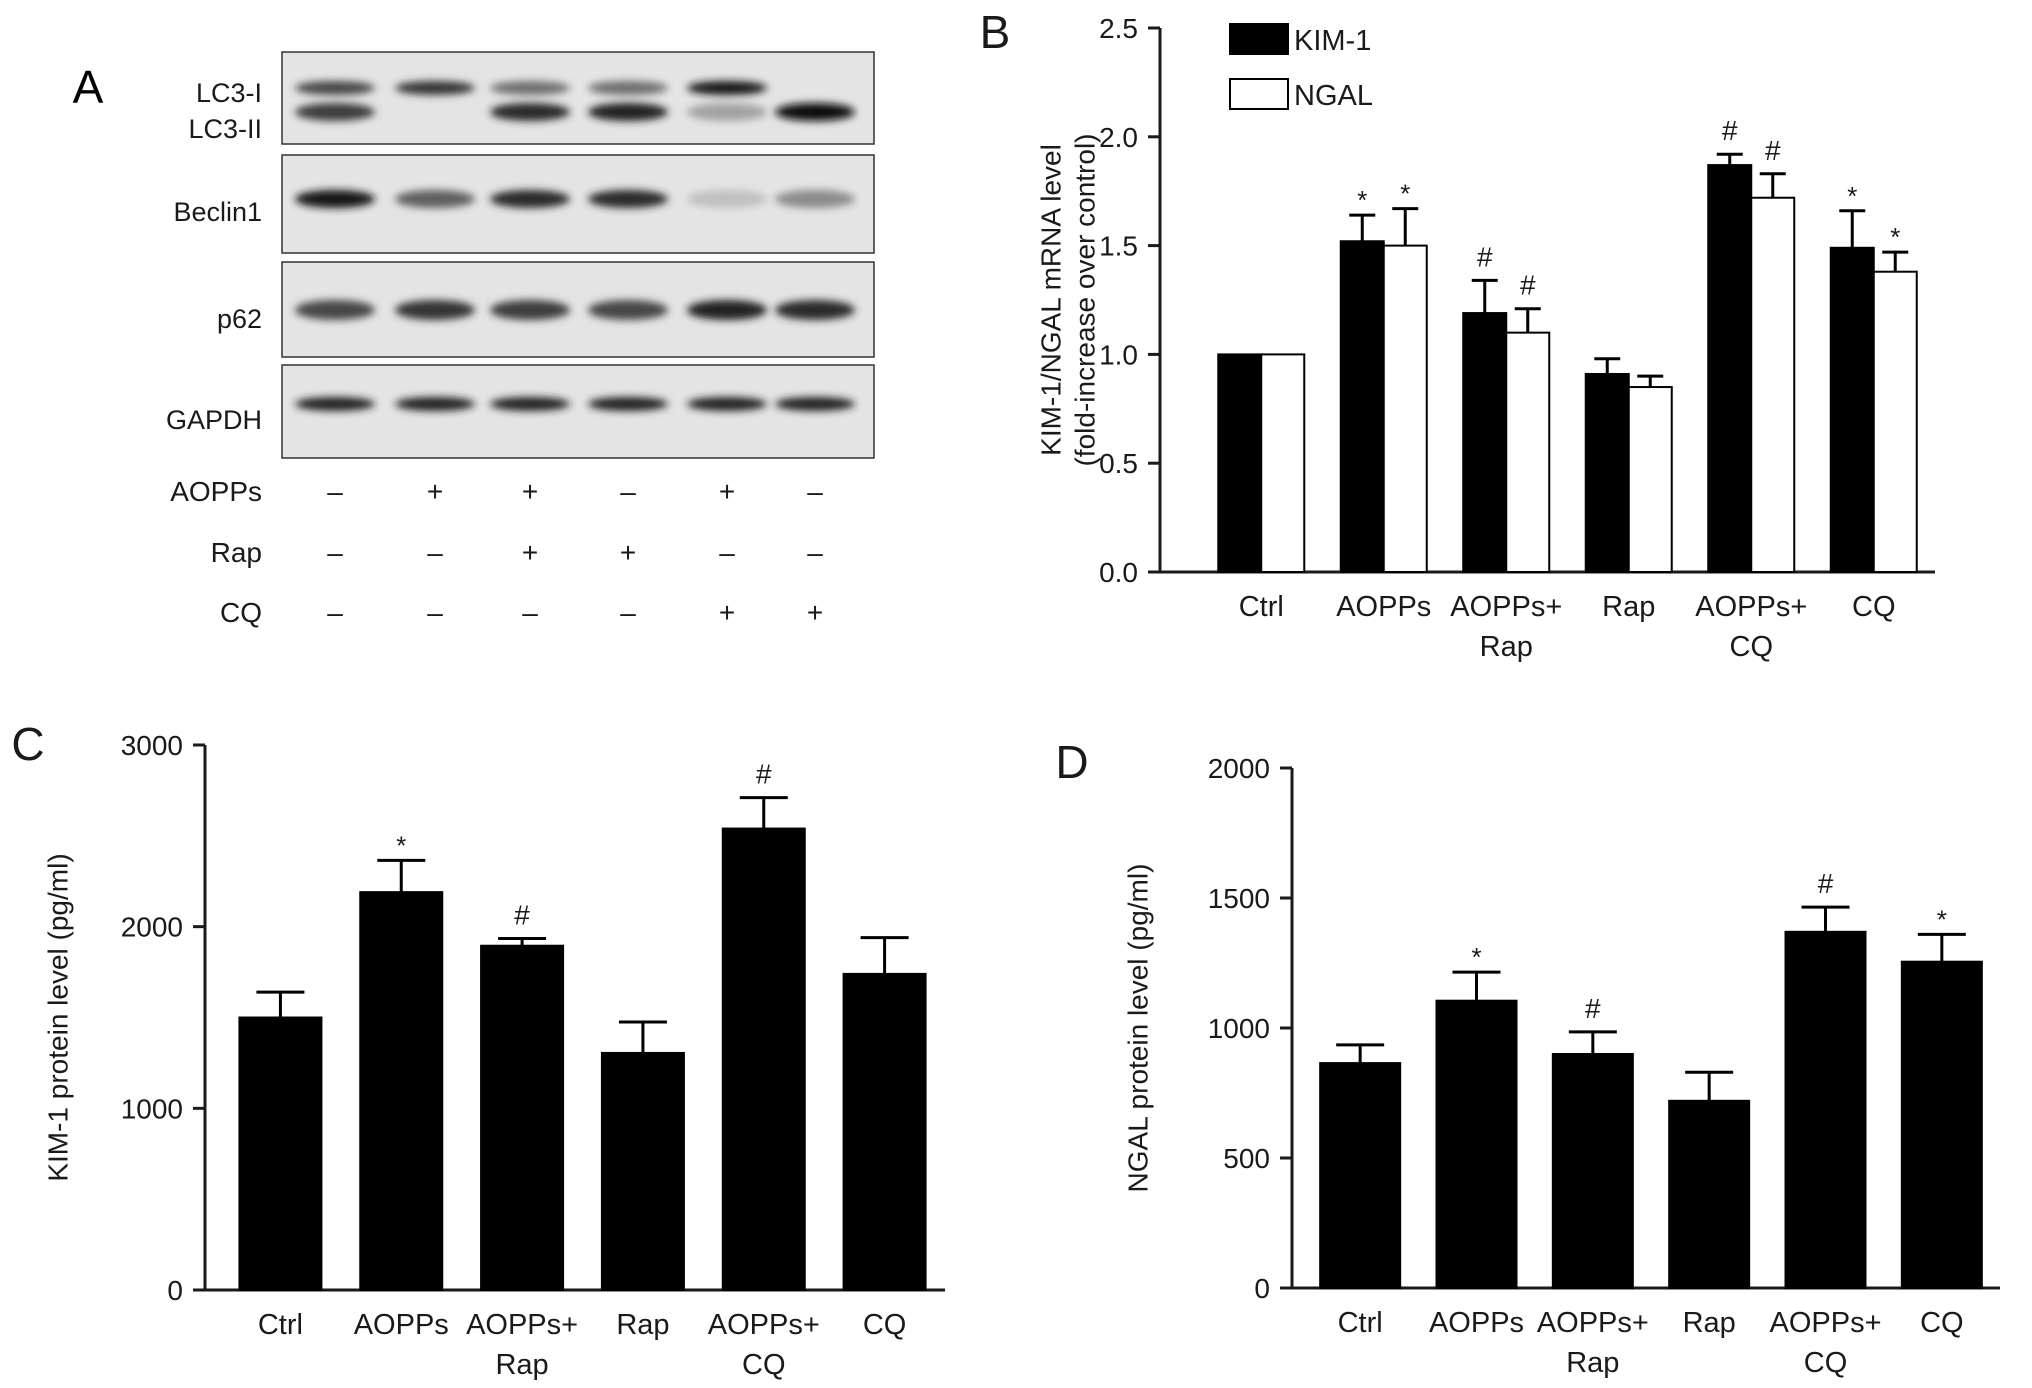 The image size is (2032, 1388). I want to click on legend-swatch-ngal, so click(1259, 94).